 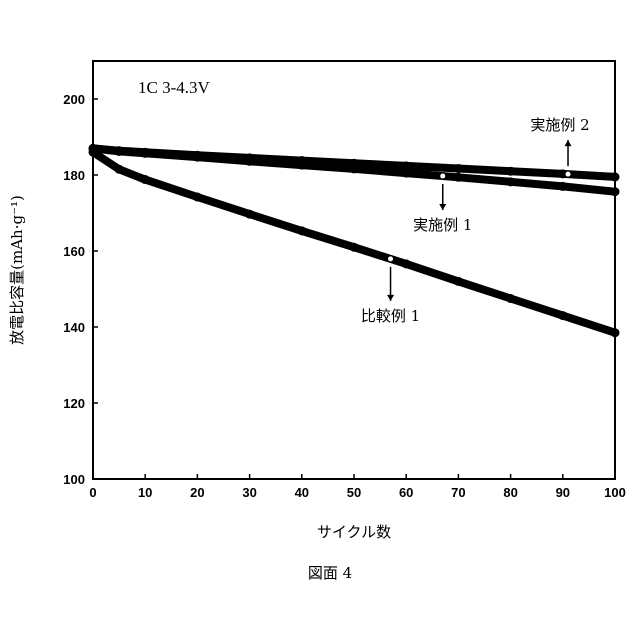 I want to click on x-tick-label: 80, so click(x=510, y=492).